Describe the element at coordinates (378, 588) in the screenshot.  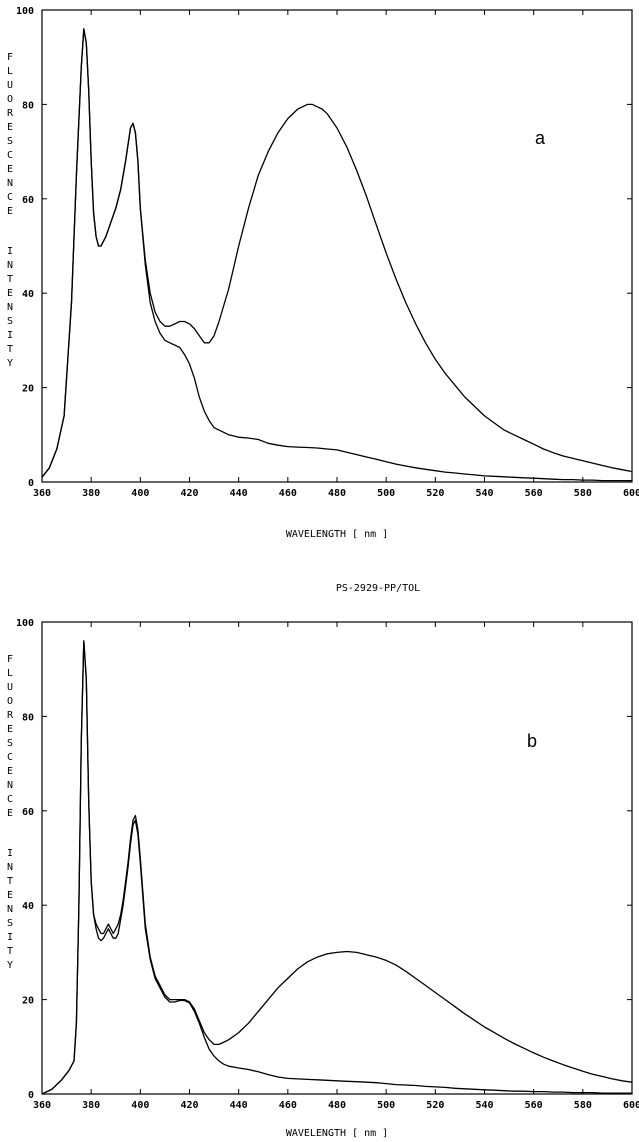
I see `chart-title: PS-2929-PP/TOL` at that location.